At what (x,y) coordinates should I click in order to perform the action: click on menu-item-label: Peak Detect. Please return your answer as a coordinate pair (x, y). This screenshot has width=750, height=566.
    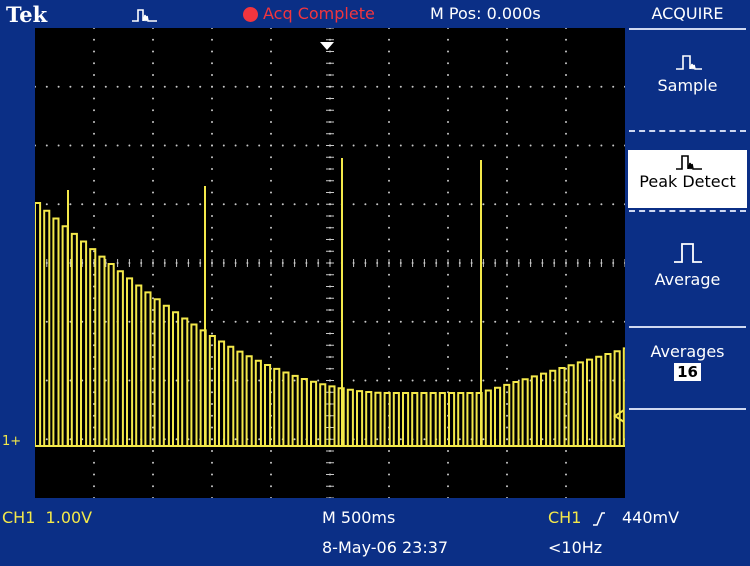
    Looking at the image, I should click on (687, 181).